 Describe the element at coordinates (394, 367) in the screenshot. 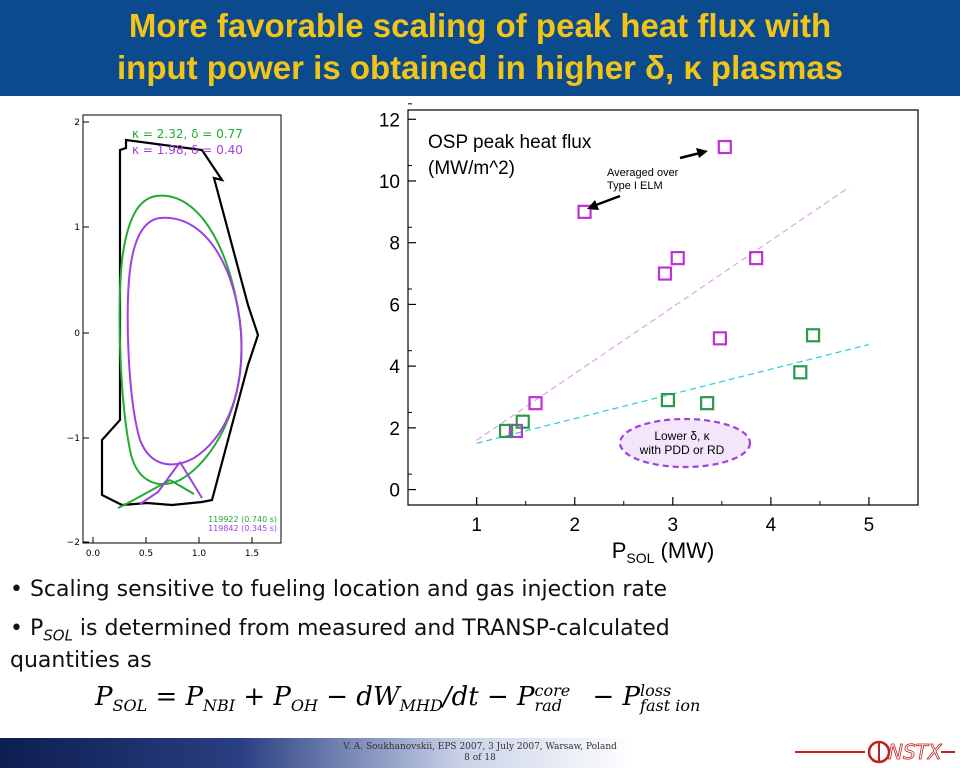

I see `y-tick-label: 4` at that location.